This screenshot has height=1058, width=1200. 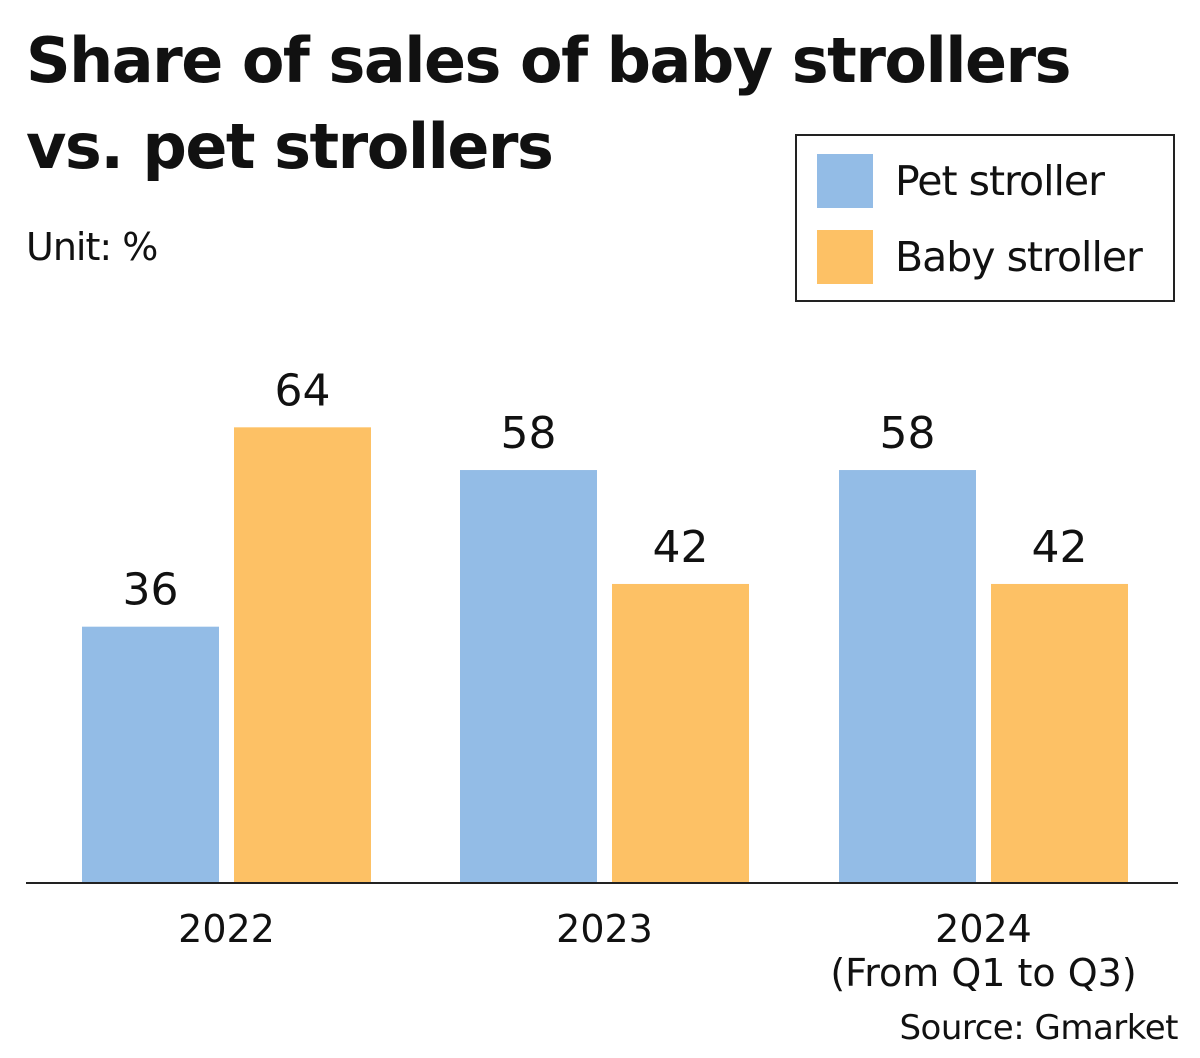 I want to click on legend-item-baby-stroller: Baby stroller, so click(x=980, y=257).